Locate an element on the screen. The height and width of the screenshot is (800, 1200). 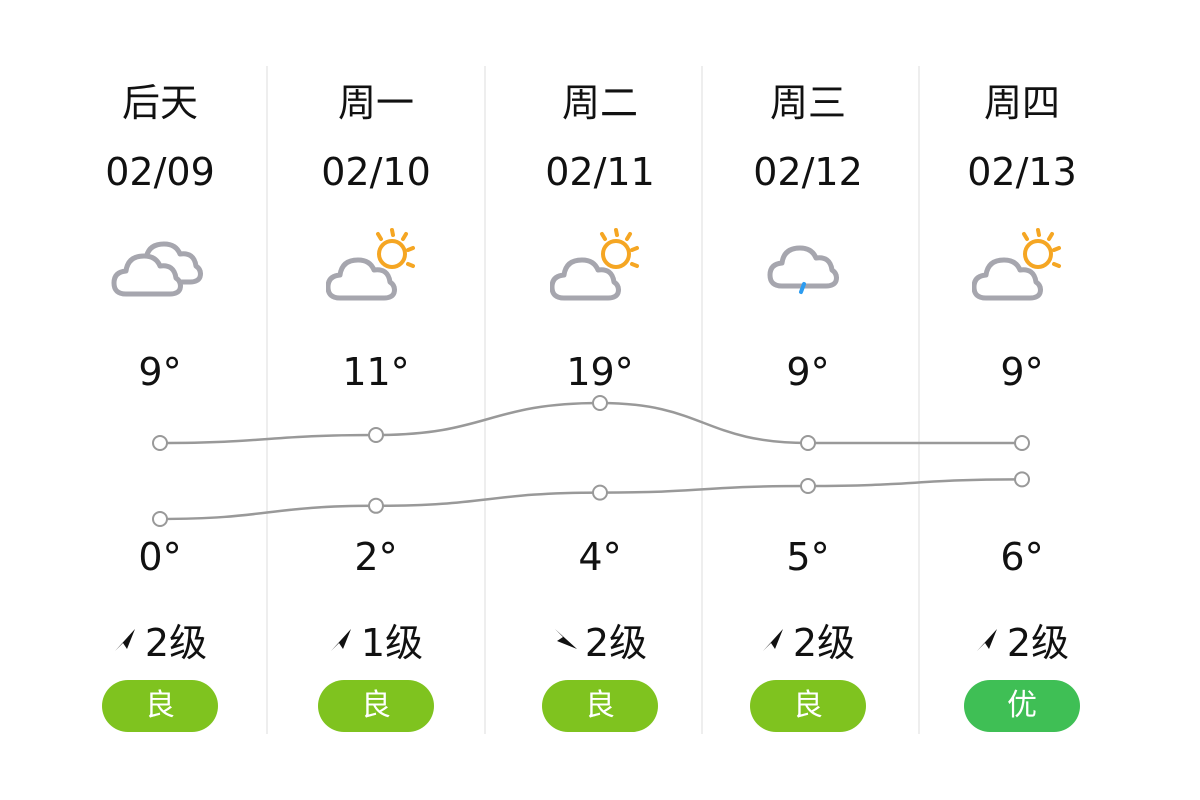
date-label: 02/13 is located at coordinates (1022, 172).